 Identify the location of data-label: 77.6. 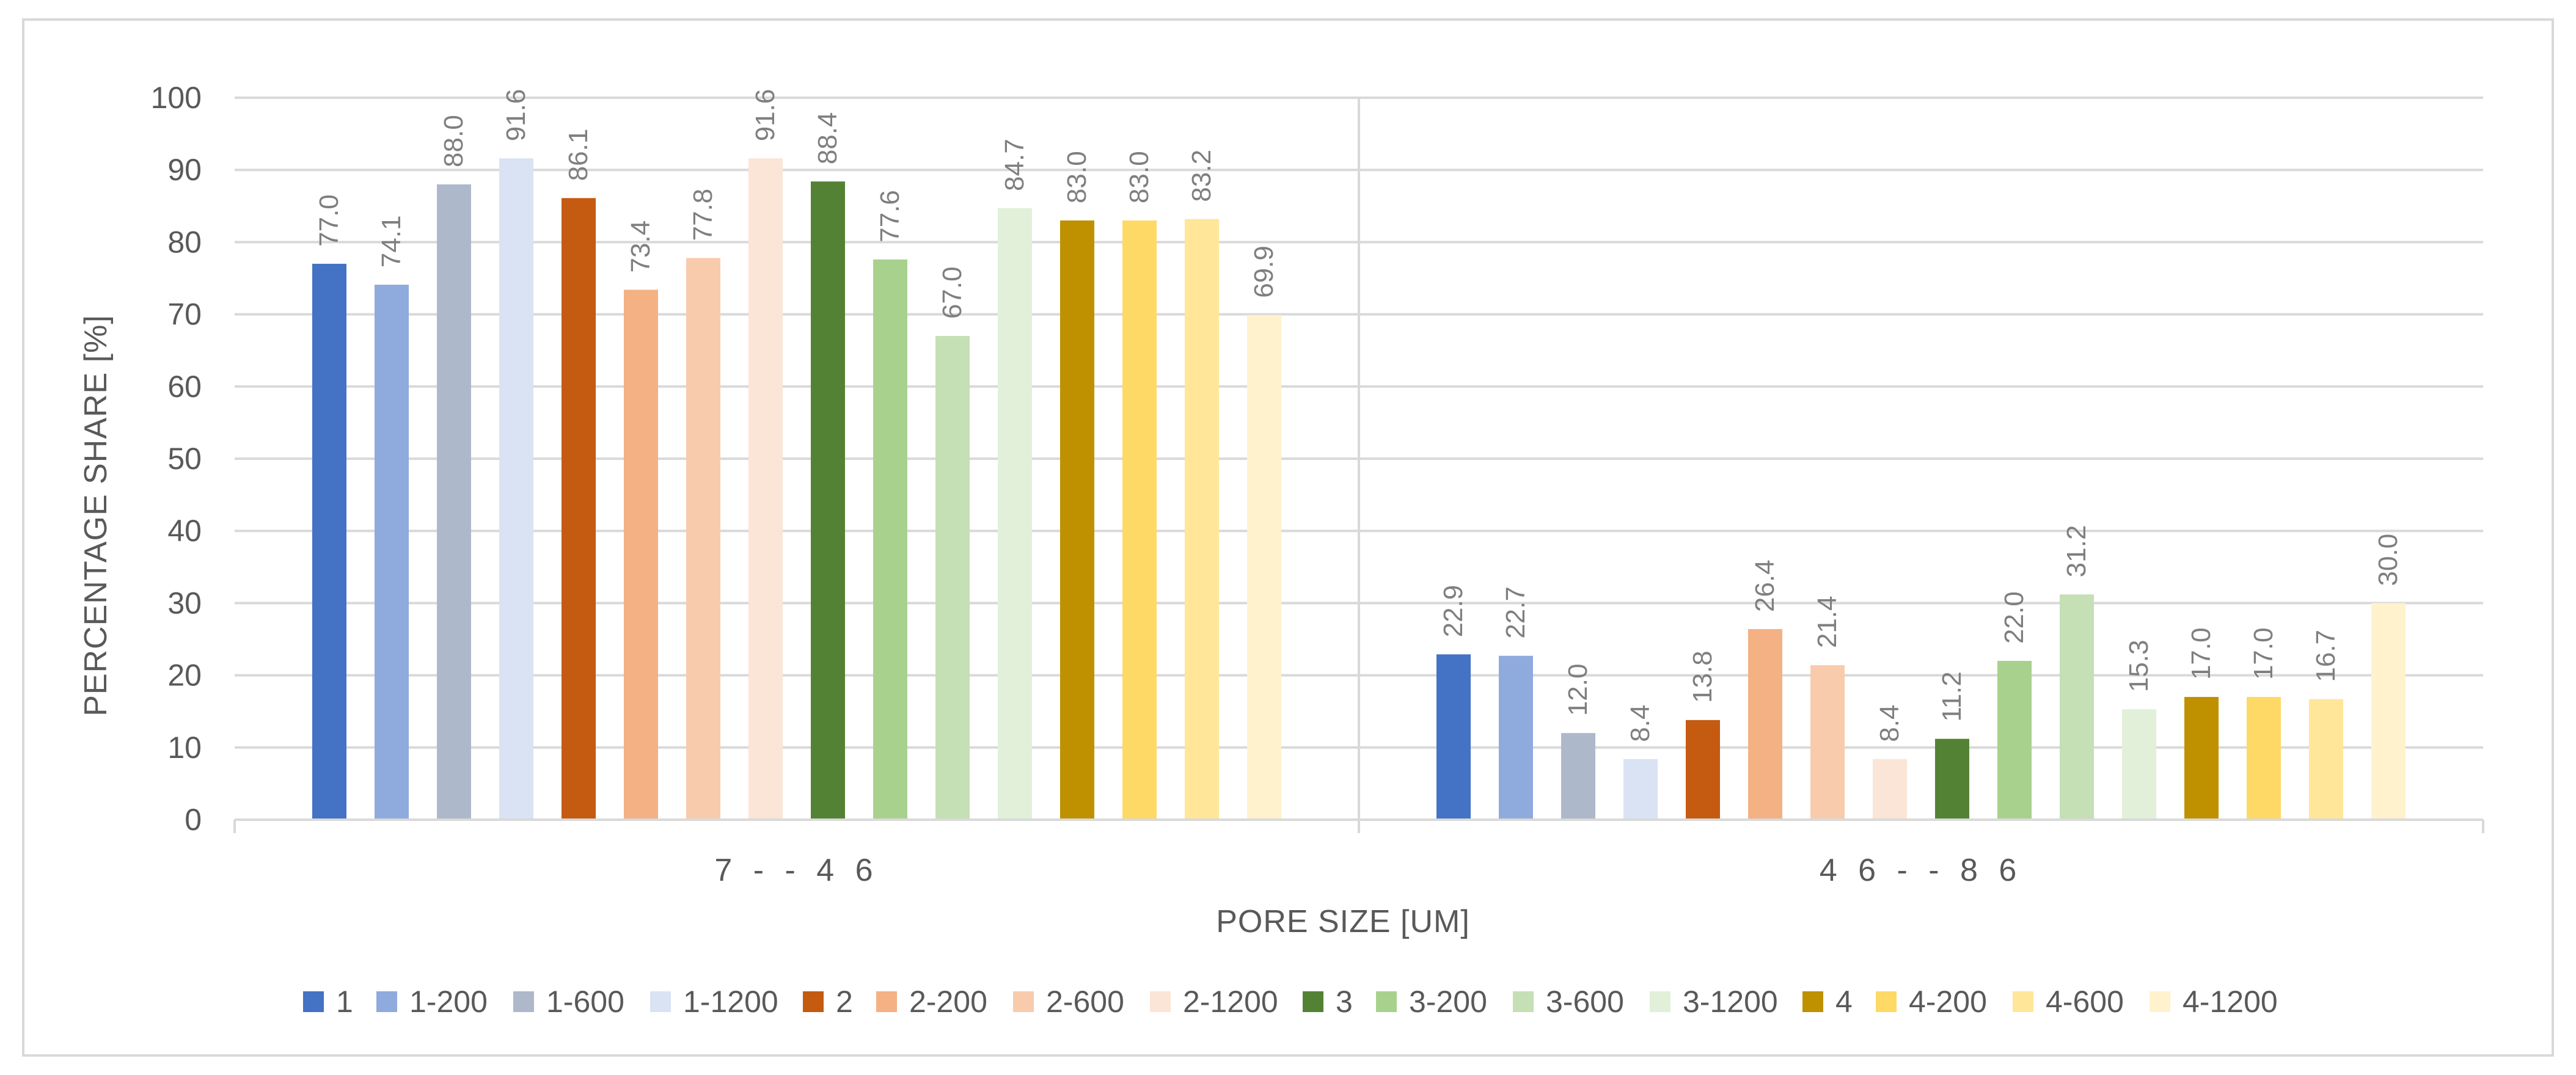
(890, 216).